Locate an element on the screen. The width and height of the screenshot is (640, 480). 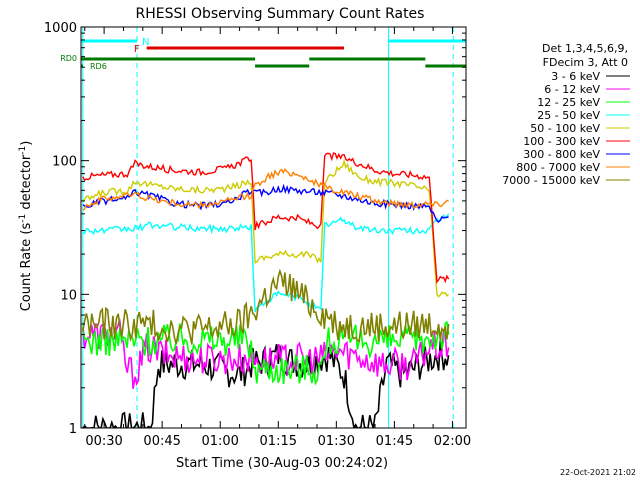
flag-label-rd0: RD0 is located at coordinates (68, 58).